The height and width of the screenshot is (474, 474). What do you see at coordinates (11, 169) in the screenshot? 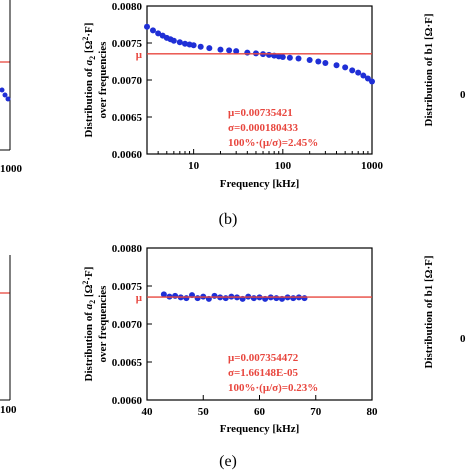
I see `left-top-tick-label: 1000` at bounding box center [11, 169].